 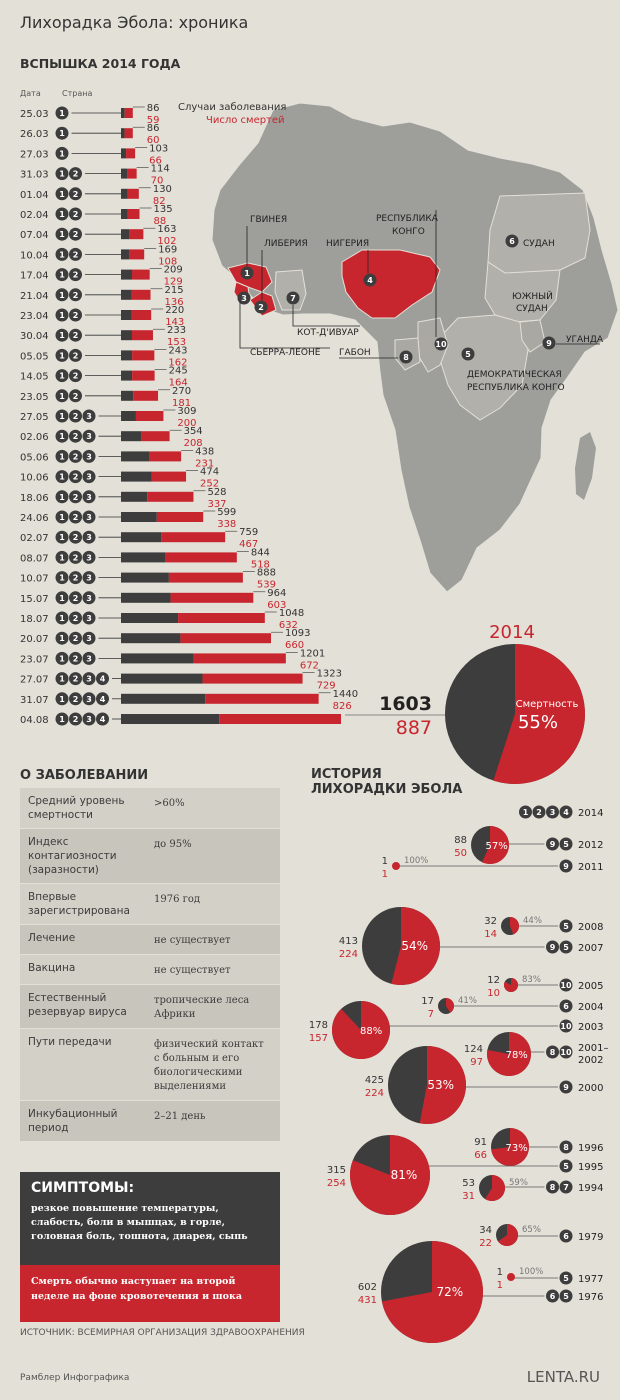 I want to click on about-row: Впервые зарегистрирована 1976 год, so click(x=150, y=904).